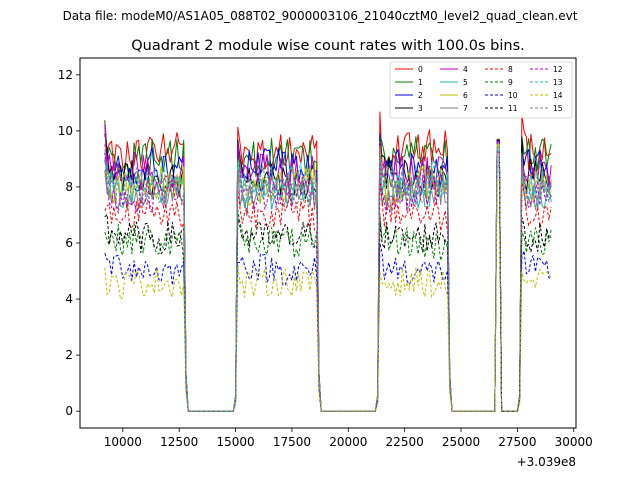  Describe the element at coordinates (235, 442) in the screenshot. I see `x-tick-label: 15000` at that location.